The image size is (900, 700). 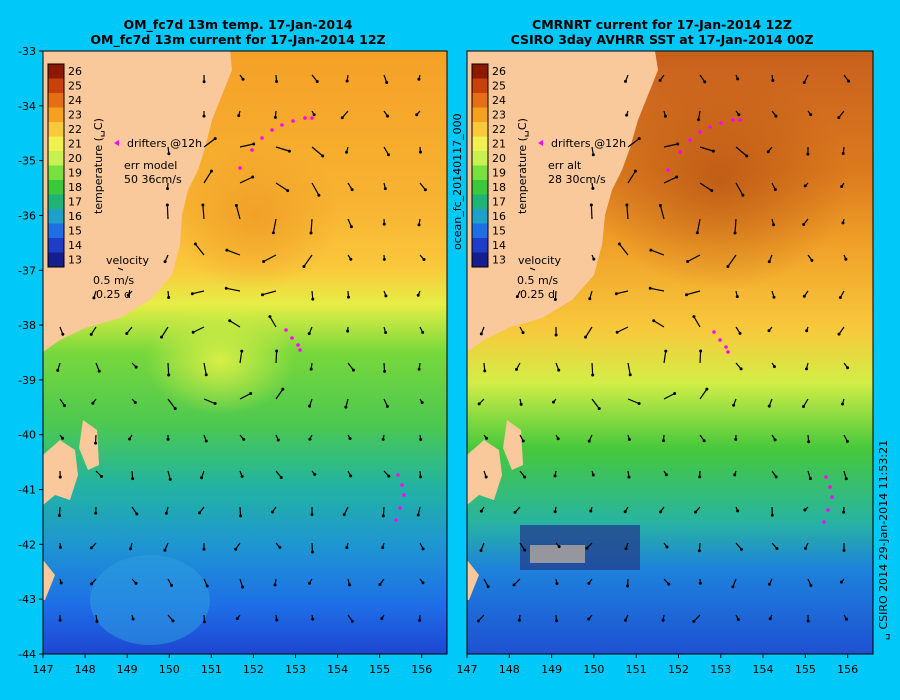 What do you see at coordinates (499, 173) in the screenshot?
I see `right-colorbar-tick: 19` at bounding box center [499, 173].